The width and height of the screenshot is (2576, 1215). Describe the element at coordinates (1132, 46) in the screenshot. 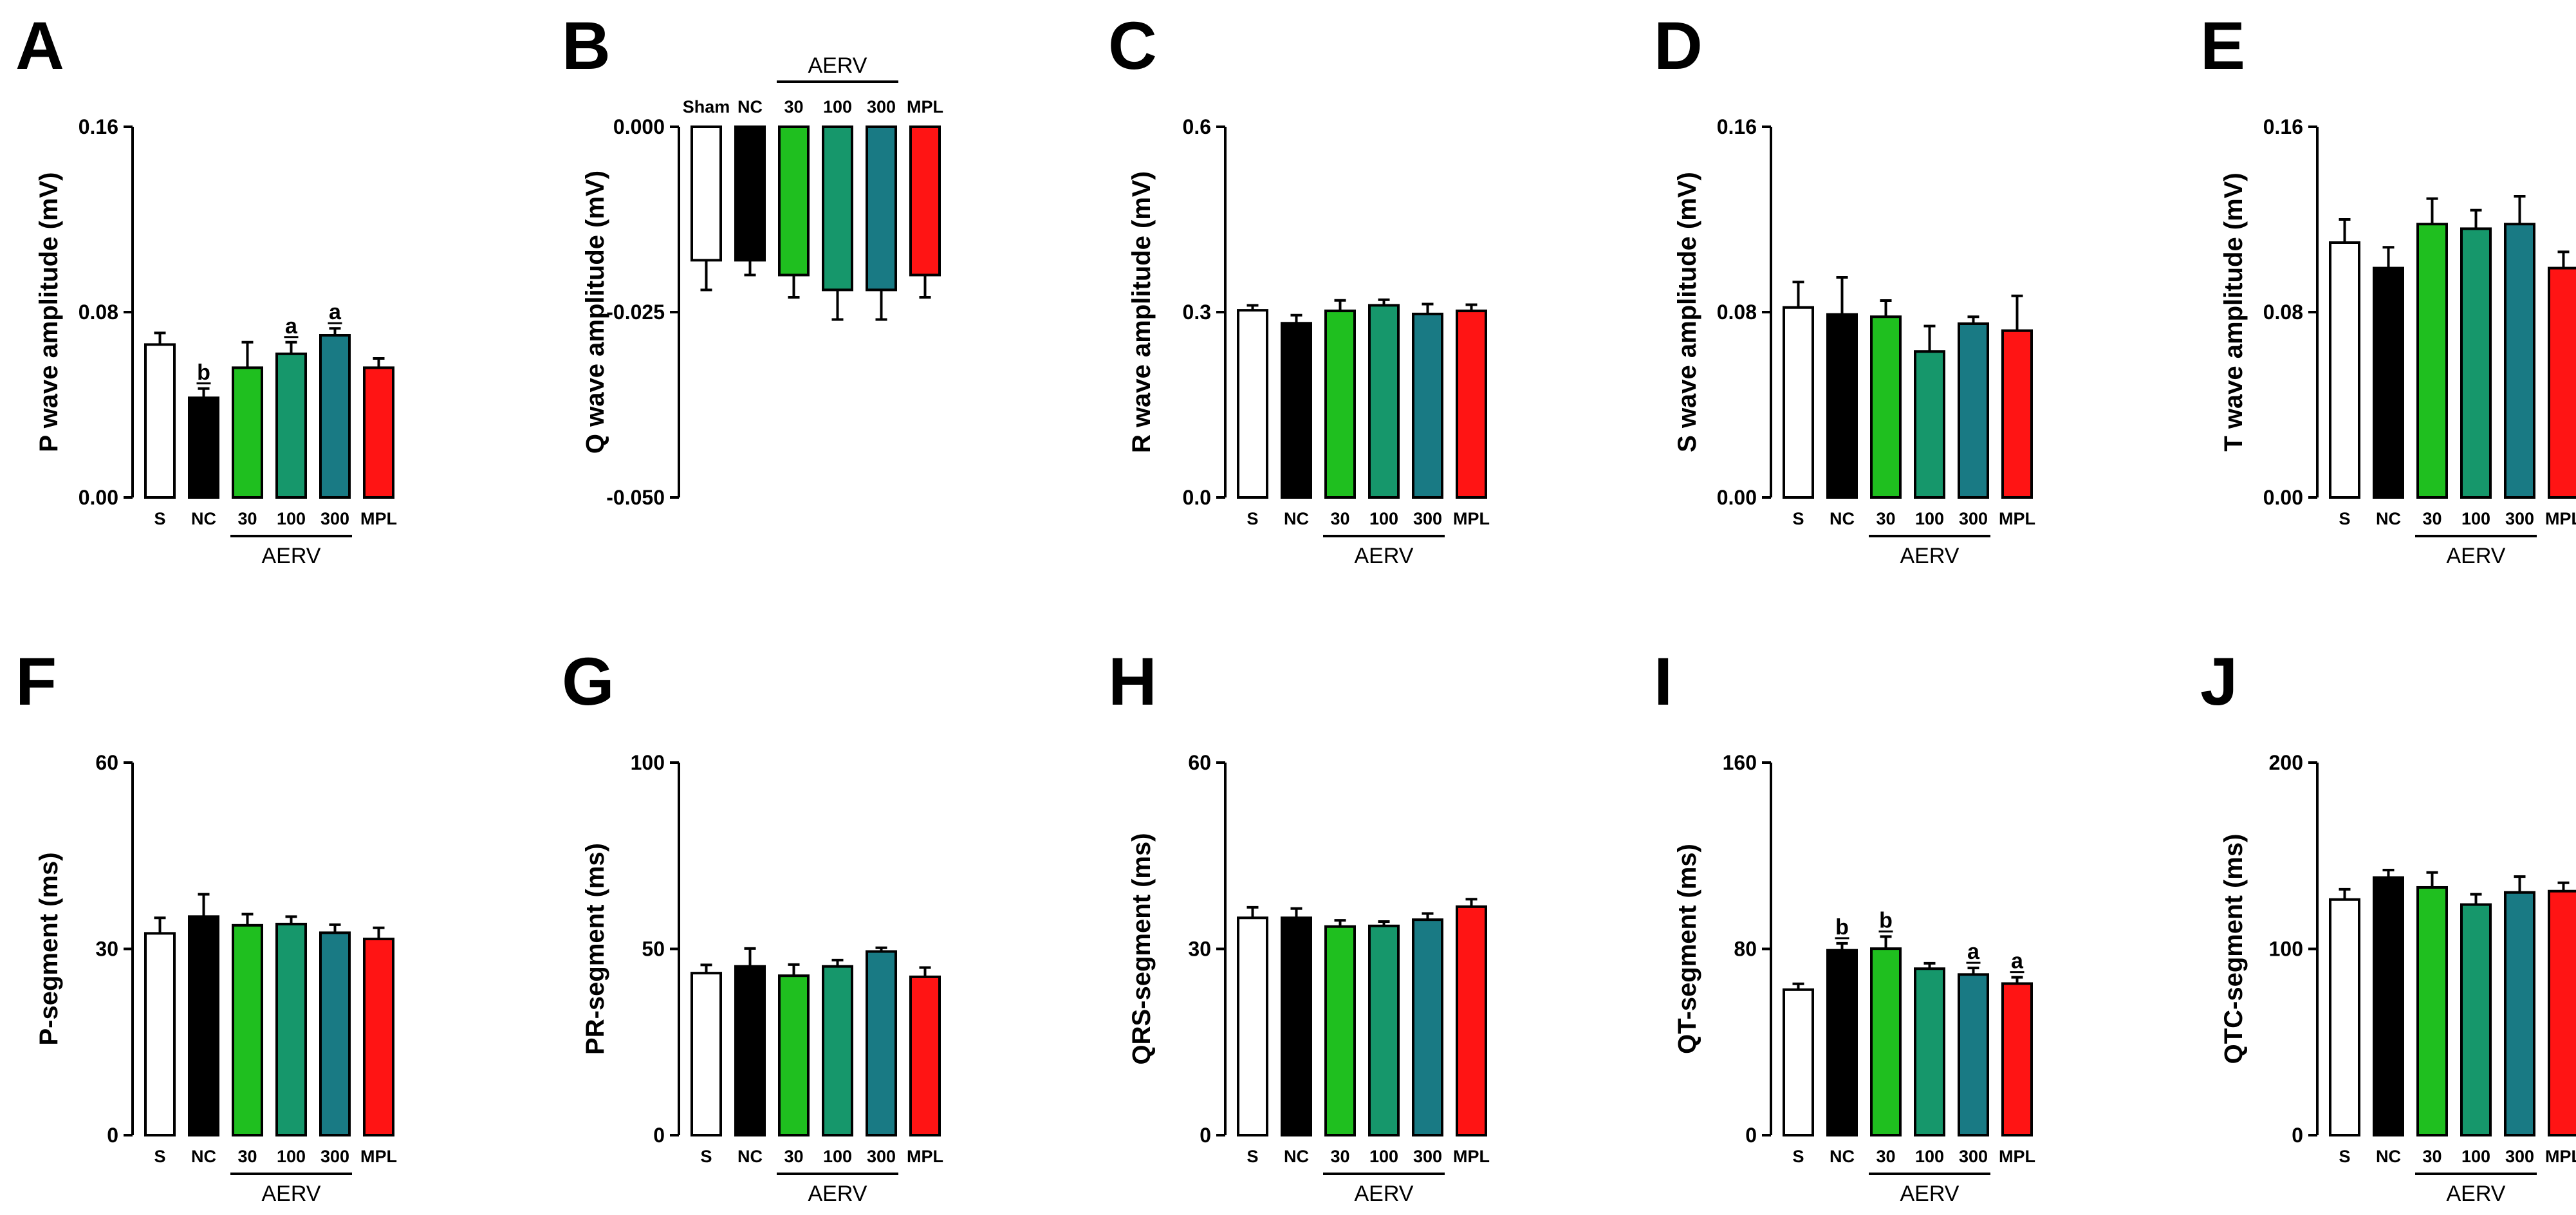

I see `panel-letter: C` at that location.